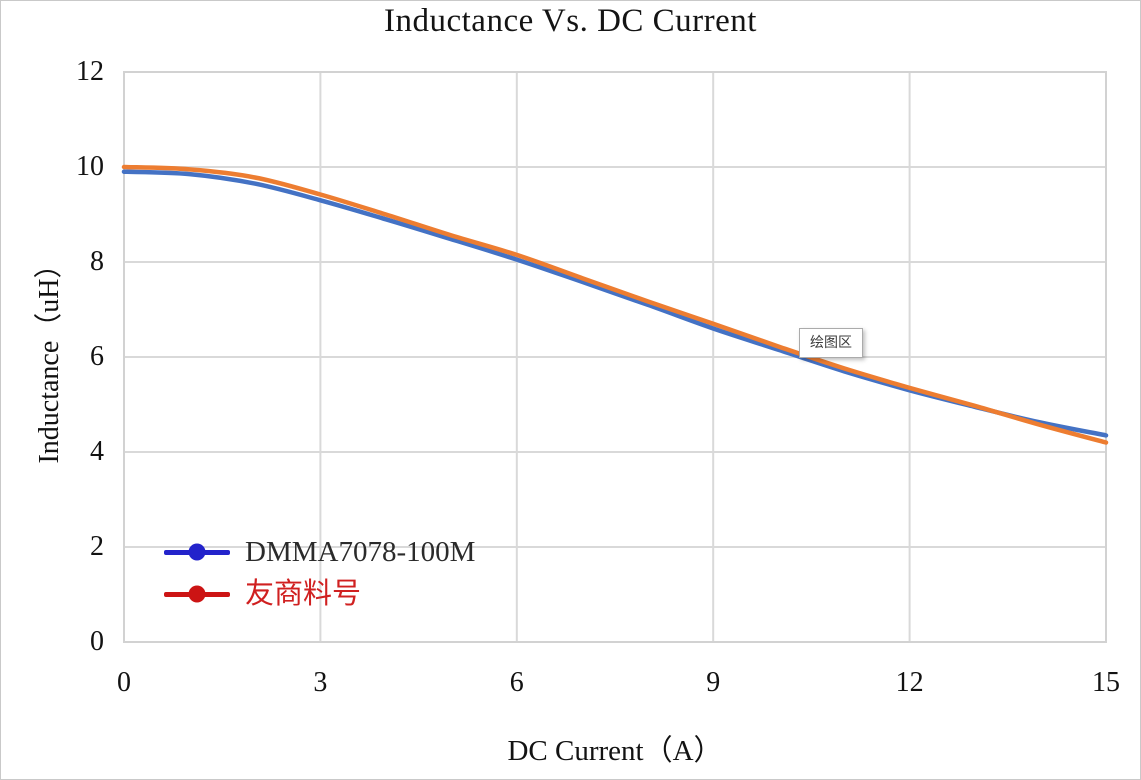  Describe the element at coordinates (320, 682) in the screenshot. I see `x-tick-label: 3` at that location.